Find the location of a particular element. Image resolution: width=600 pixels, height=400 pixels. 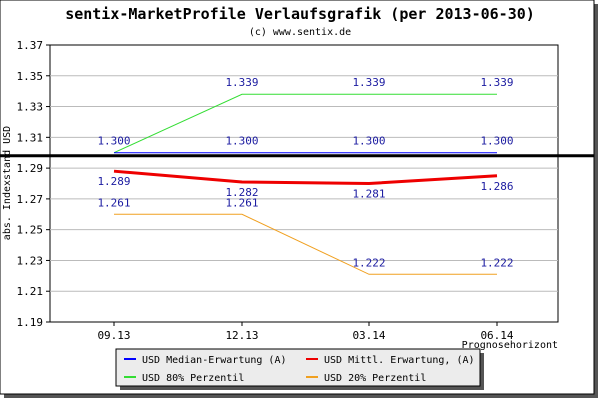

legend-label: USD Median-Erwartung (A) is located at coordinates (214, 360).